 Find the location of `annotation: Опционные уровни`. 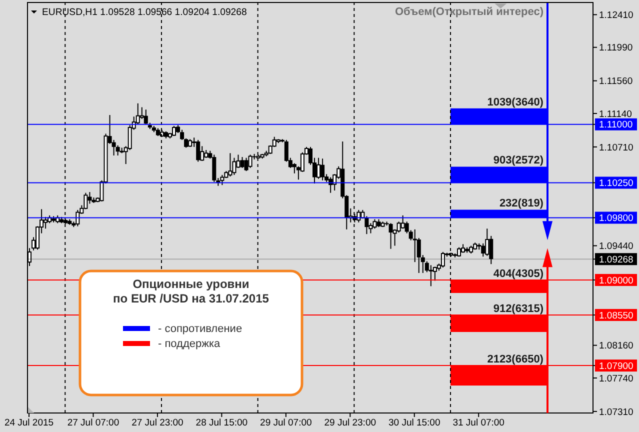

annotation: Опционные уровни is located at coordinates (191, 284).